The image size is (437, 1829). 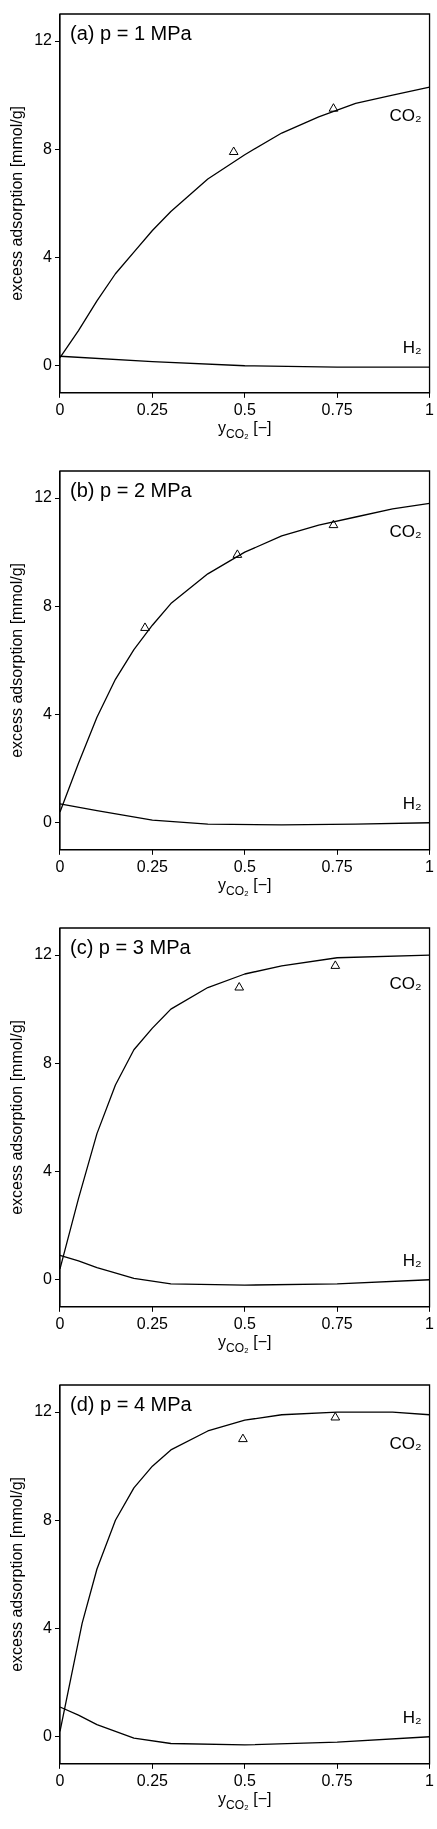 What do you see at coordinates (131, 947) in the screenshot?
I see `chart-title: (c) p = 3 MPa` at bounding box center [131, 947].